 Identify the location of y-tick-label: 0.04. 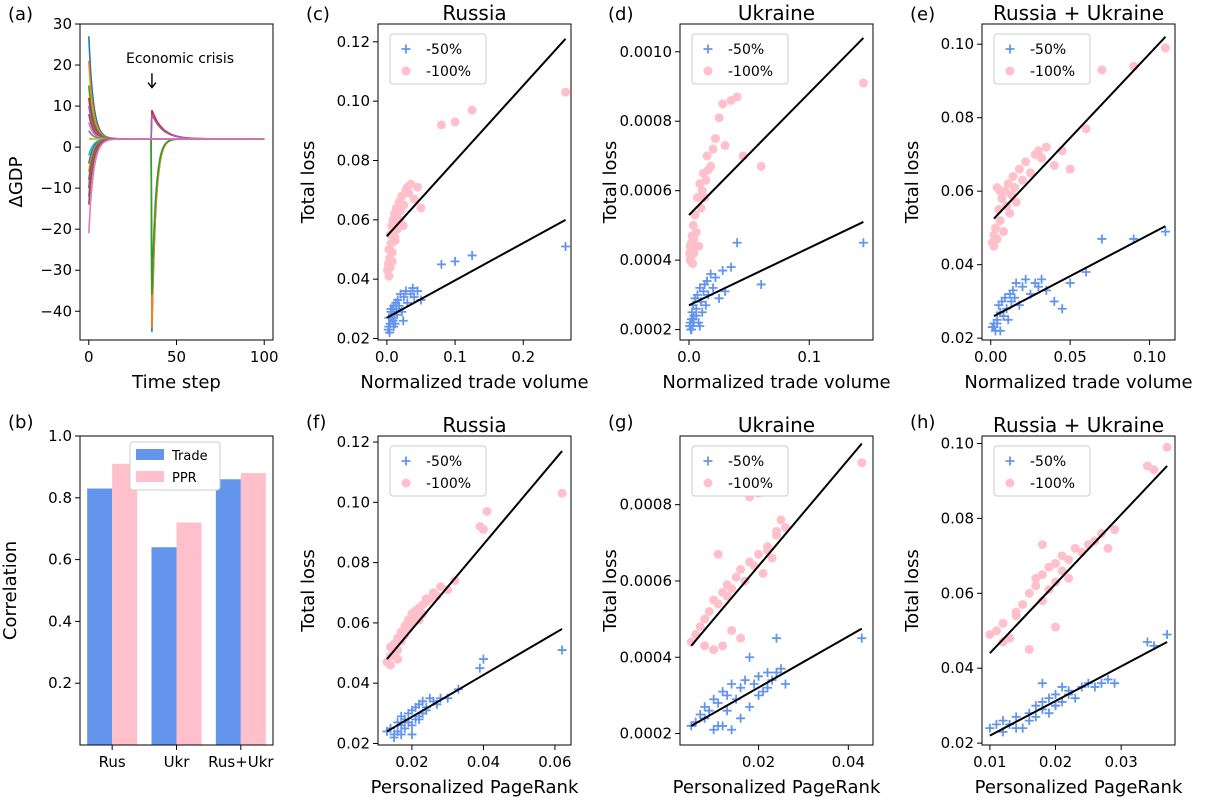
(957, 265).